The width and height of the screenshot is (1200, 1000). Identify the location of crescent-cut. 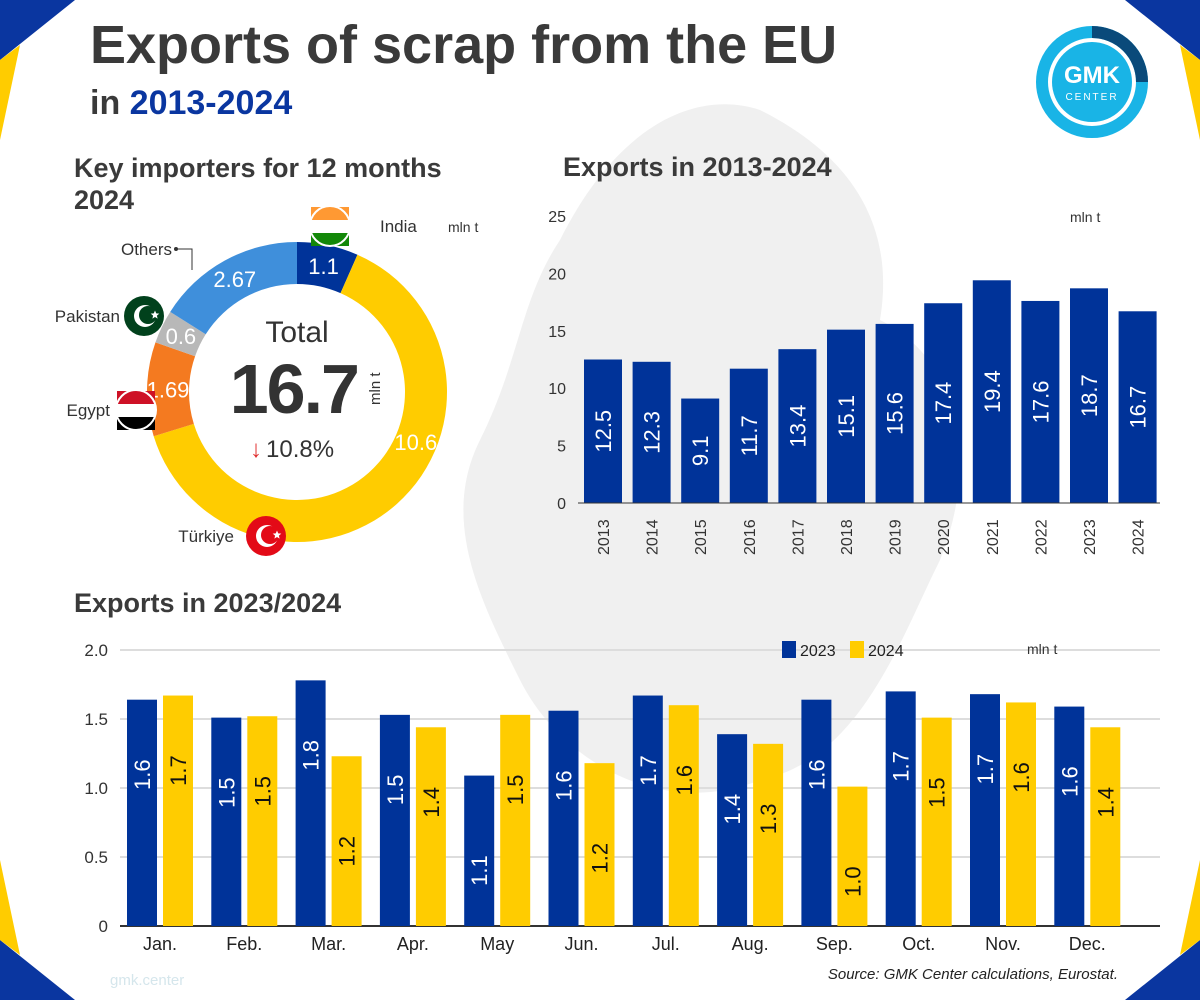
(270, 535).